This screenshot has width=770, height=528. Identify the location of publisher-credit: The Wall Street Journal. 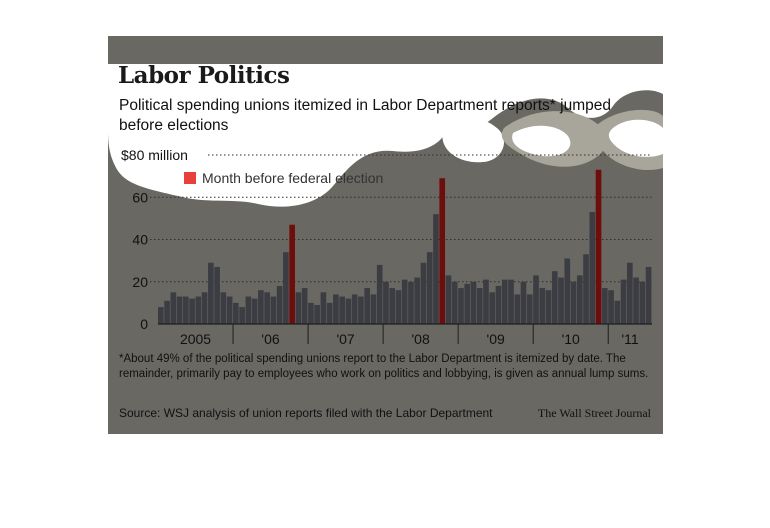
(594, 413).